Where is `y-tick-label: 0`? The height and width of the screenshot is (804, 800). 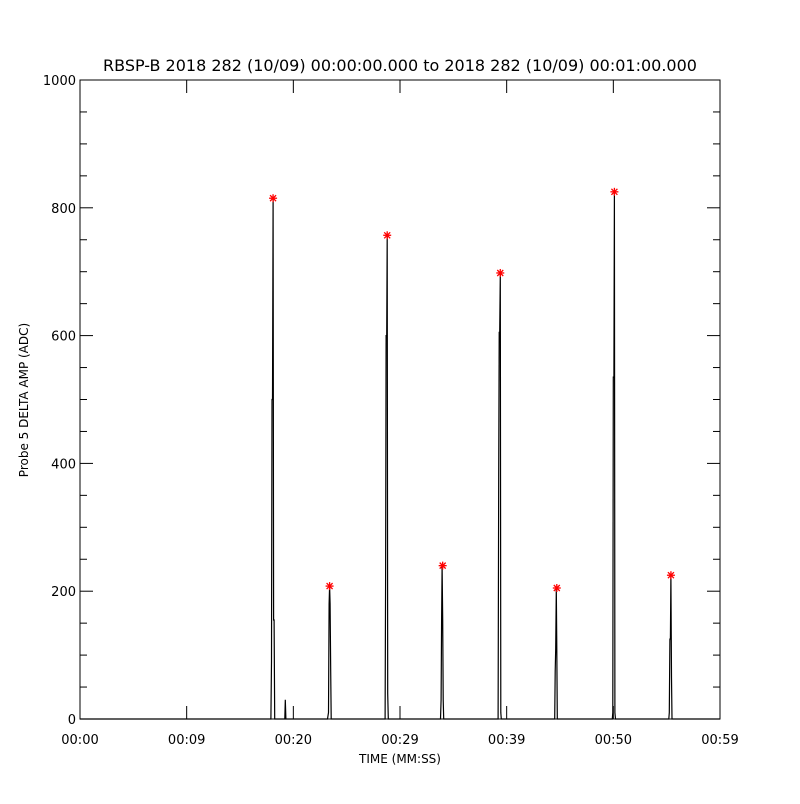 y-tick-label: 0 is located at coordinates (72, 720).